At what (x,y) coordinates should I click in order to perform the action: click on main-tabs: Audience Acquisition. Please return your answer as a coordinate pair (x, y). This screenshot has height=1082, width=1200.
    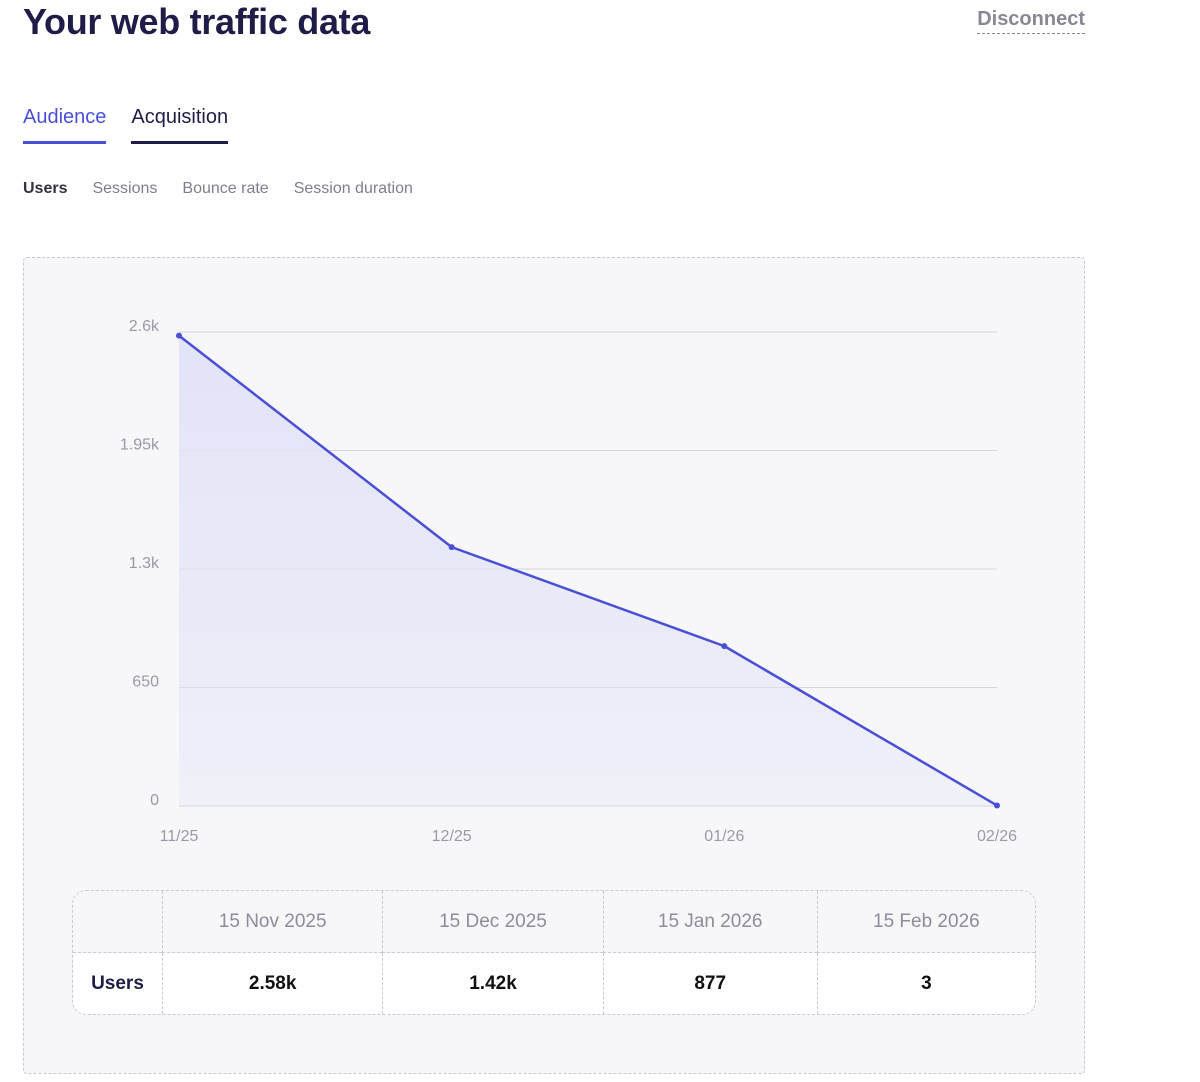
    Looking at the image, I should click on (126, 125).